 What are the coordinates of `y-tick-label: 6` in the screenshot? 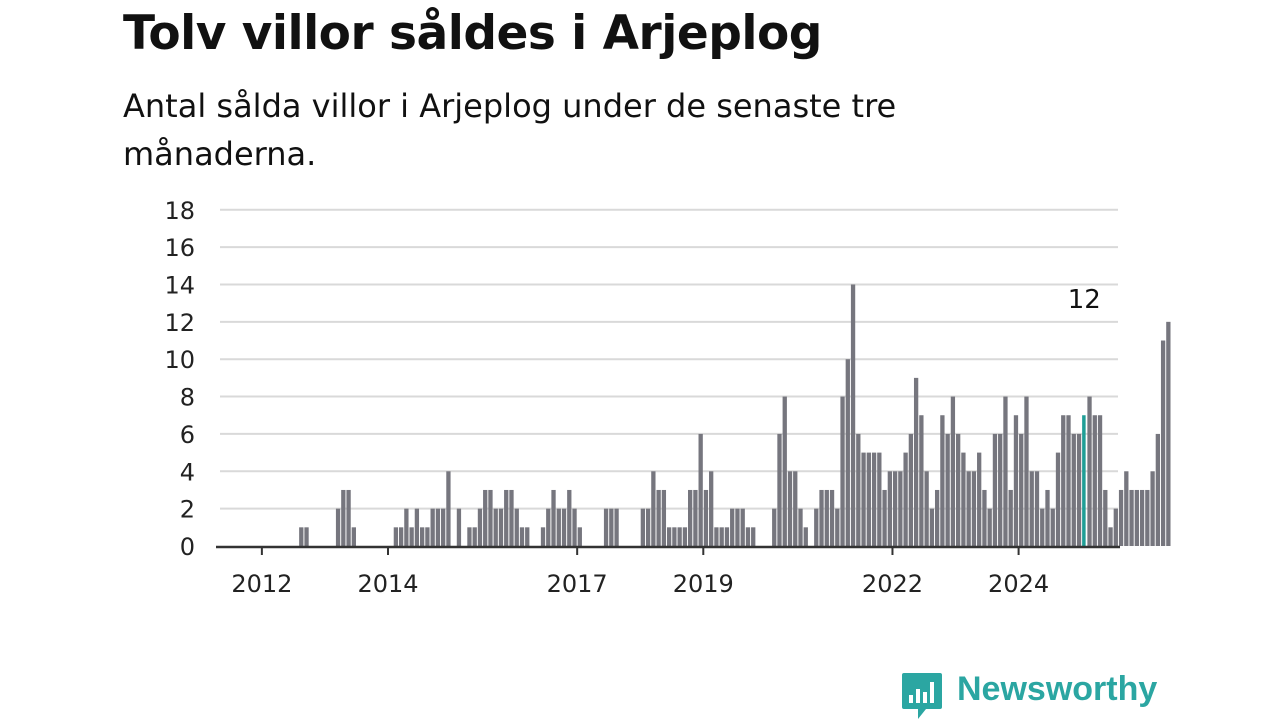 It's located at (187, 435).